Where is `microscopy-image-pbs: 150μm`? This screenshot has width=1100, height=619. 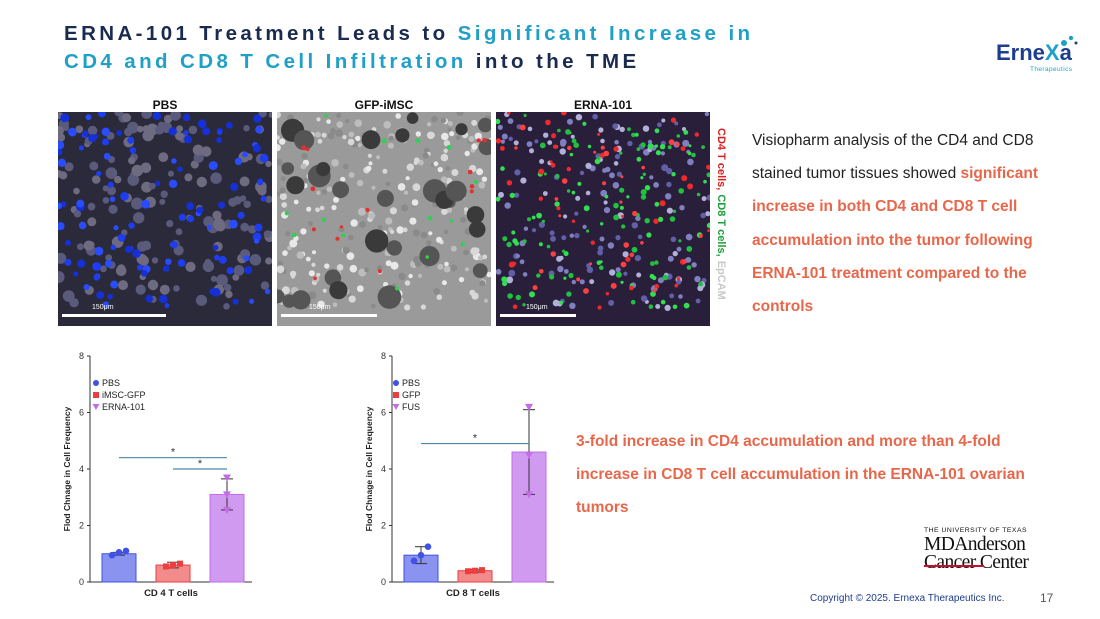 microscopy-image-pbs: 150μm is located at coordinates (165, 219).